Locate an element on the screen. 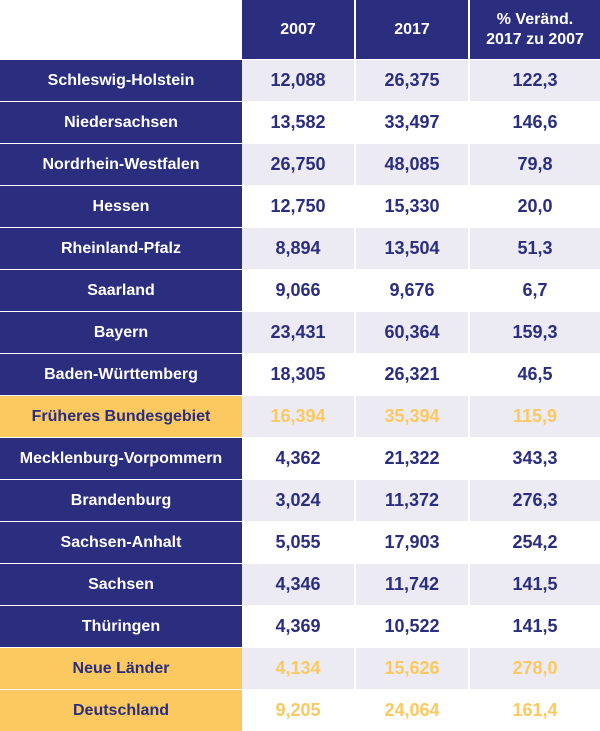 This screenshot has height=731, width=600. cell-2017: 48,085 is located at coordinates (413, 164).